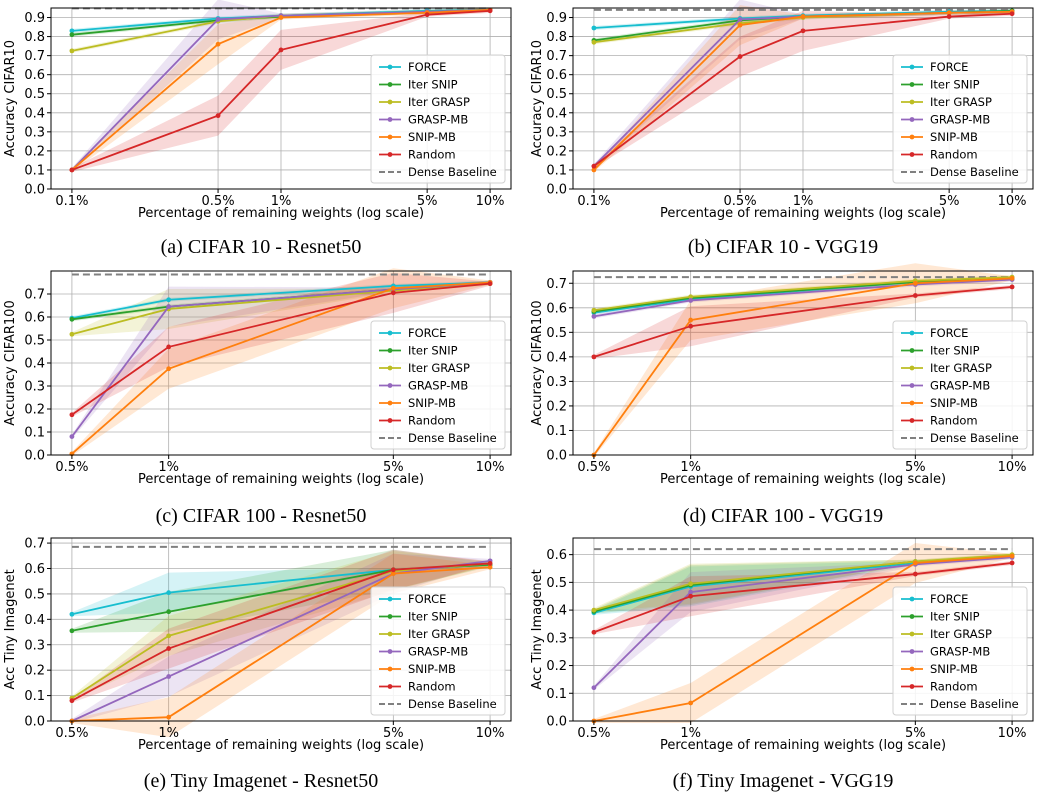 Image resolution: width=1042 pixels, height=795 pixels. What do you see at coordinates (281, 349) in the screenshot?
I see `series-line` at bounding box center [281, 349].